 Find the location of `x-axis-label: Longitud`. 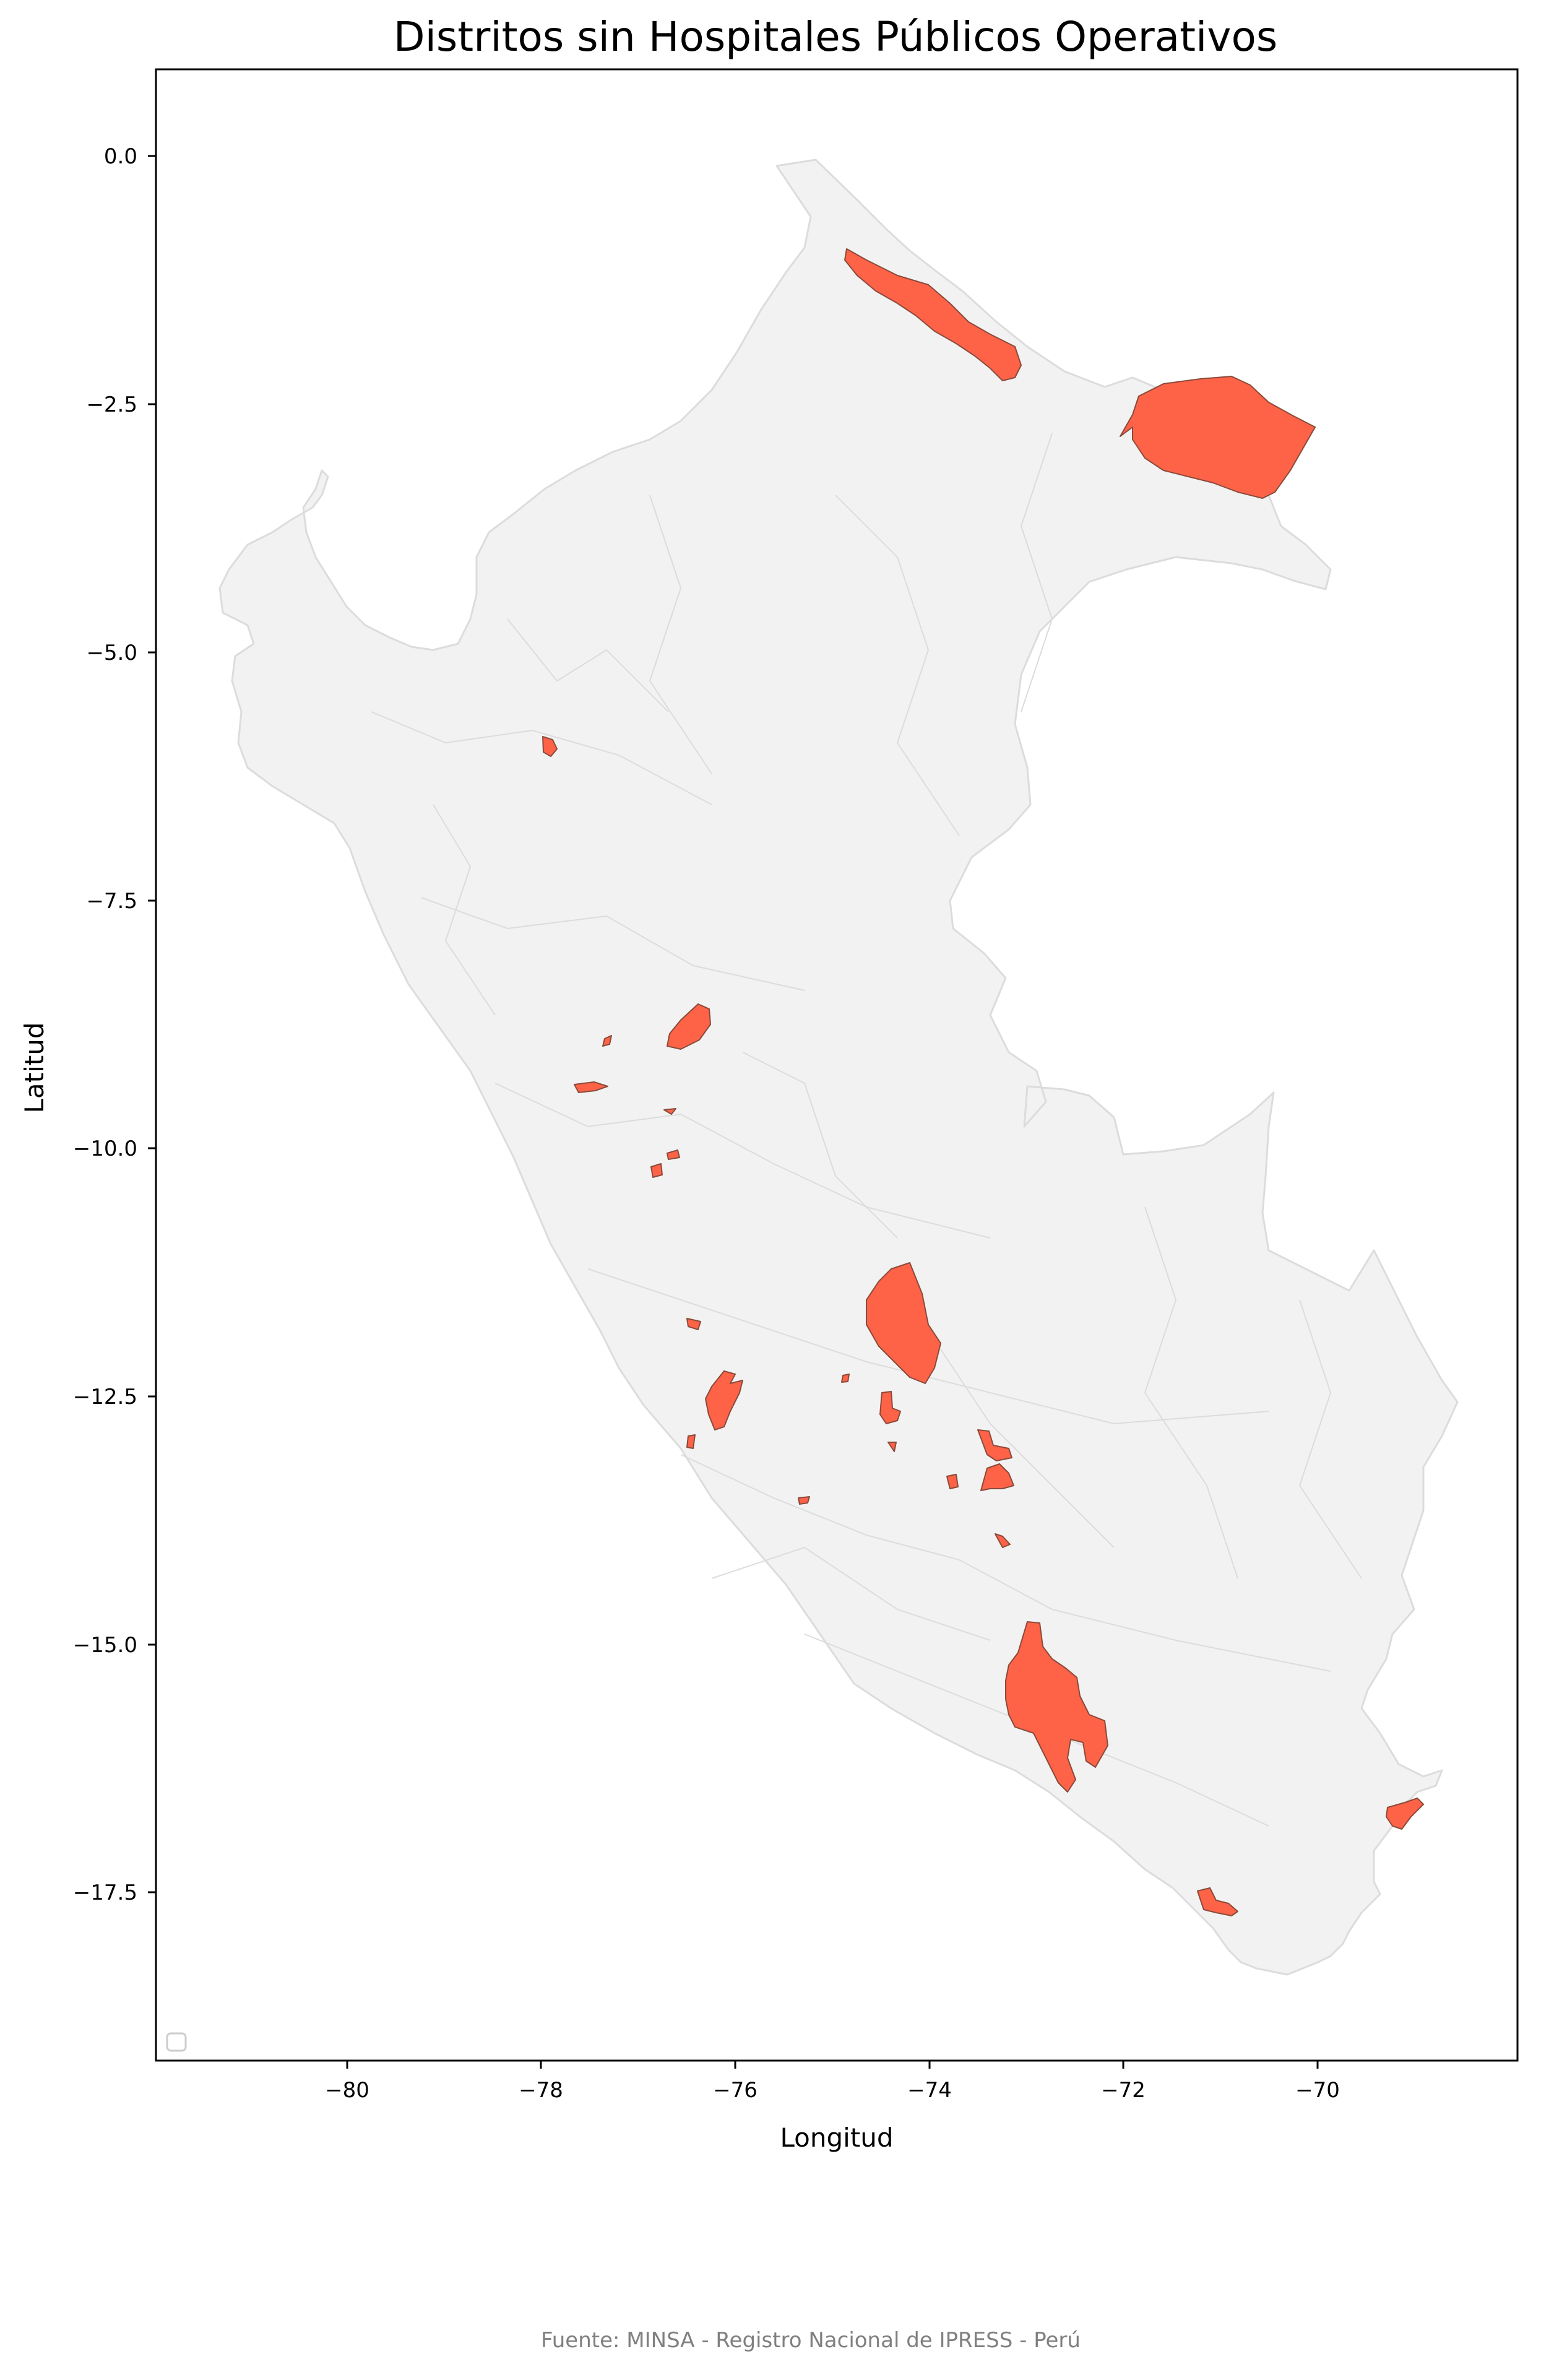

x-axis-label: Longitud is located at coordinates (836, 2138).